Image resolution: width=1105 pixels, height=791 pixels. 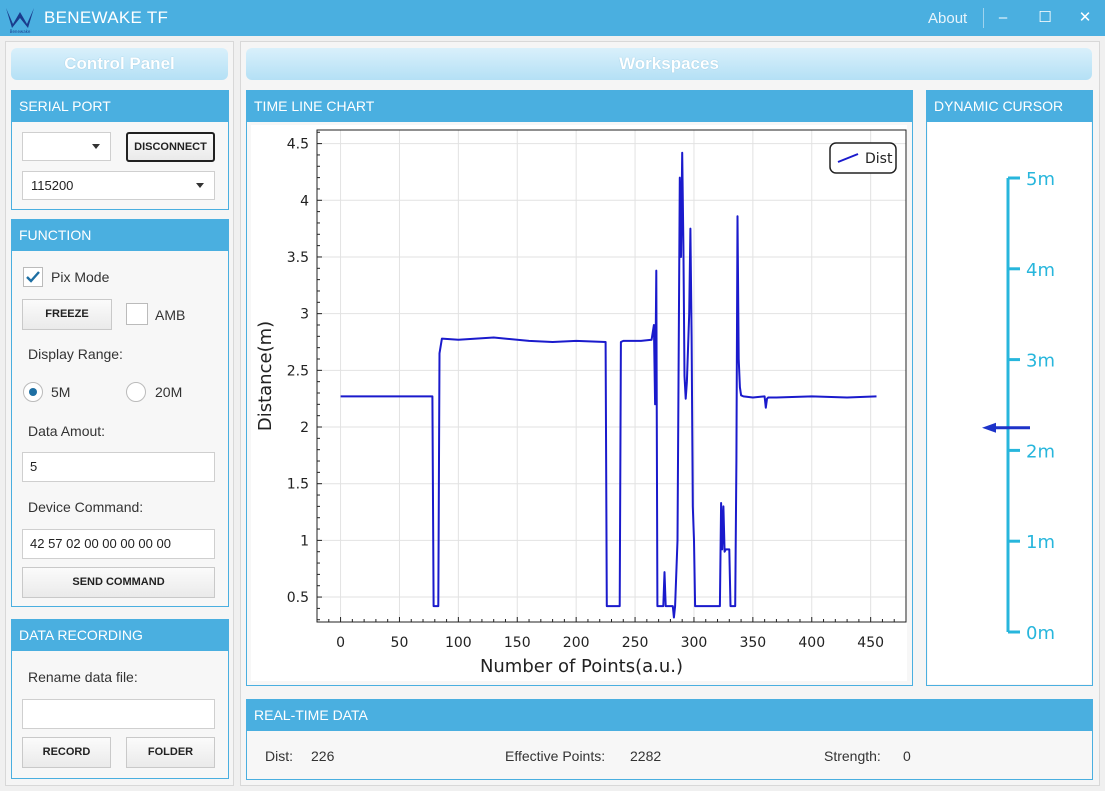 What do you see at coordinates (170, 752) in the screenshot?
I see `folder-button: FOLDER` at bounding box center [170, 752].